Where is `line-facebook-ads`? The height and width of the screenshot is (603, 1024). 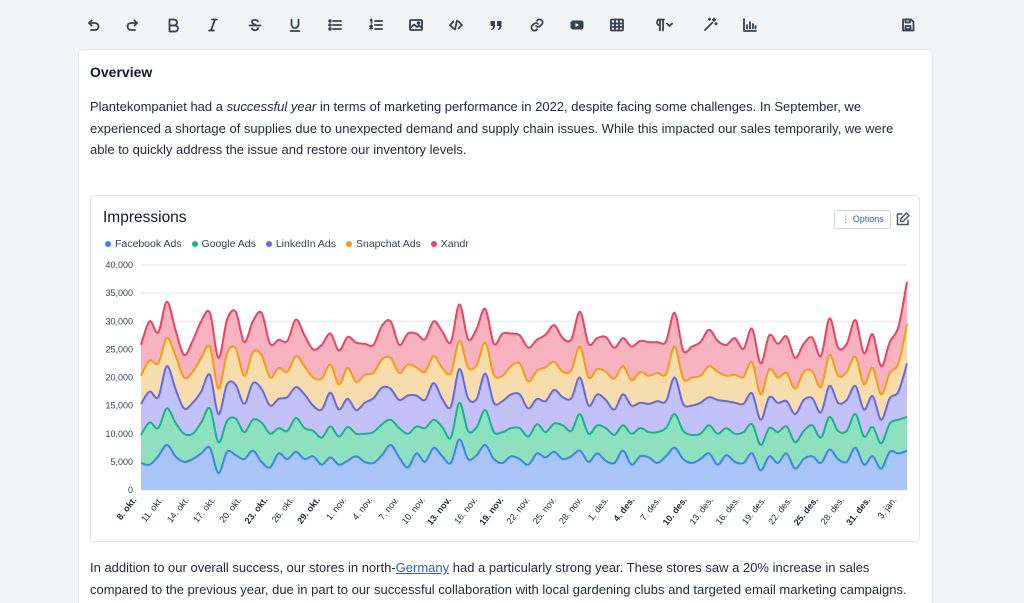 line-facebook-ads is located at coordinates (524, 456).